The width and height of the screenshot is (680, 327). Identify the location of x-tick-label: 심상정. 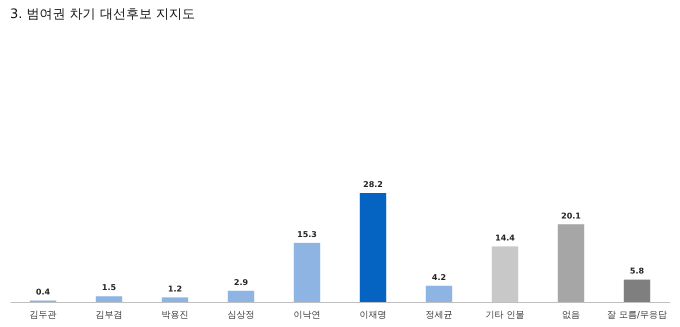
(241, 315).